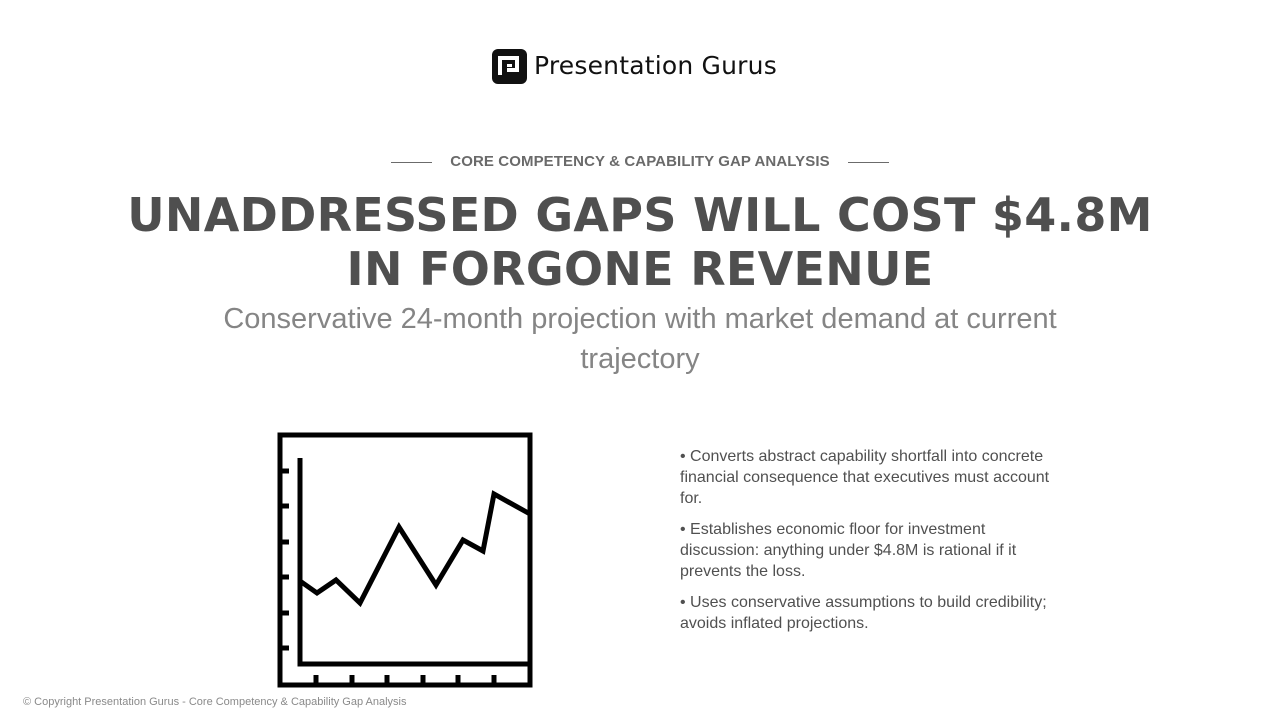  What do you see at coordinates (405, 560) in the screenshot?
I see `line-chart-icon` at bounding box center [405, 560].